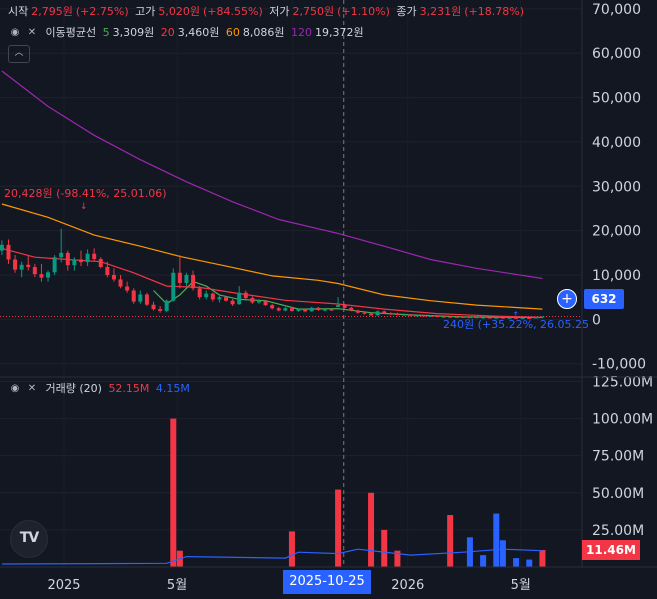 This screenshot has width=657, height=599. What do you see at coordinates (616, 276) in the screenshot?
I see `price-tick-label: 10,000` at bounding box center [616, 276].